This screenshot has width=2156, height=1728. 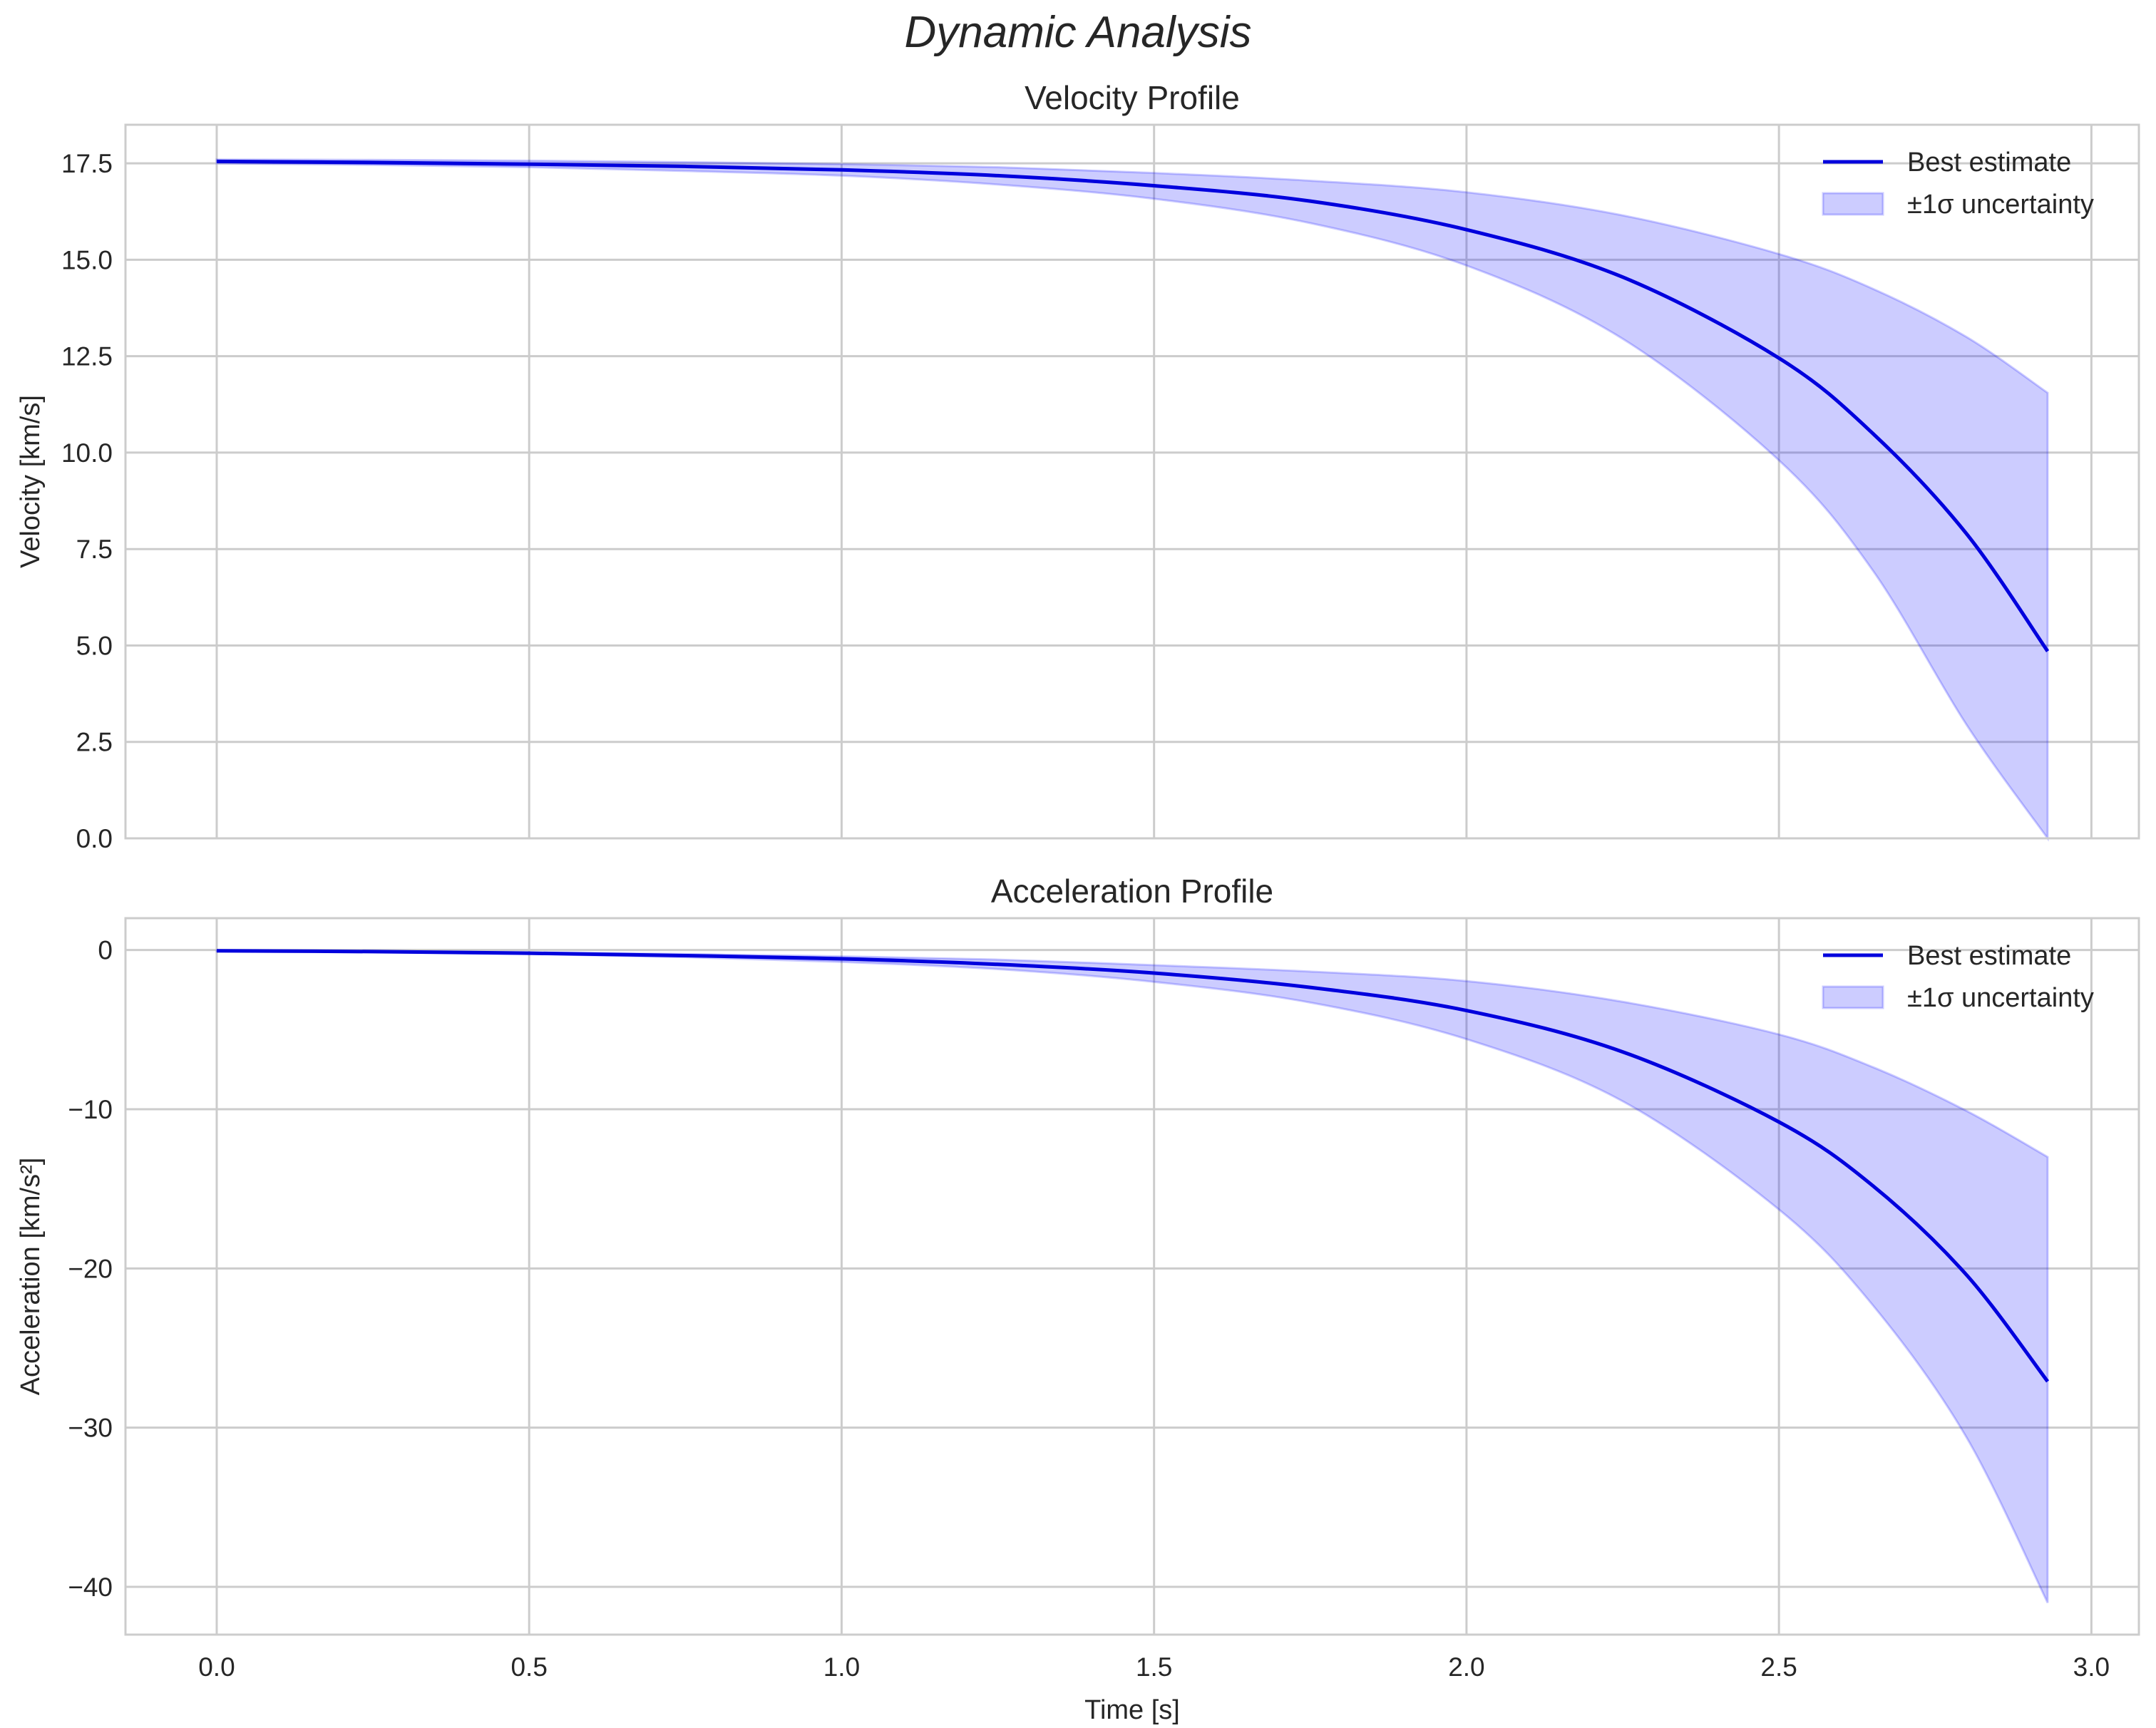 I want to click on x-tick-label: 1.5, so click(x=1154, y=1667).